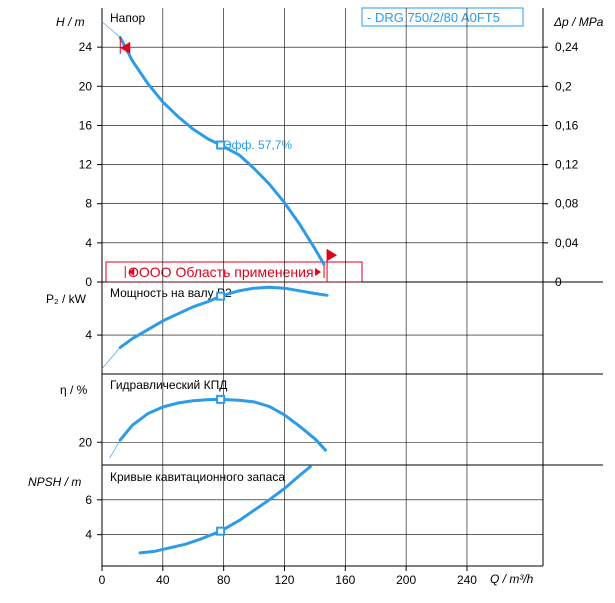 This screenshot has height=603, width=615. What do you see at coordinates (221, 531) in the screenshot?
I see `npsh-duty-point-marker` at bounding box center [221, 531].